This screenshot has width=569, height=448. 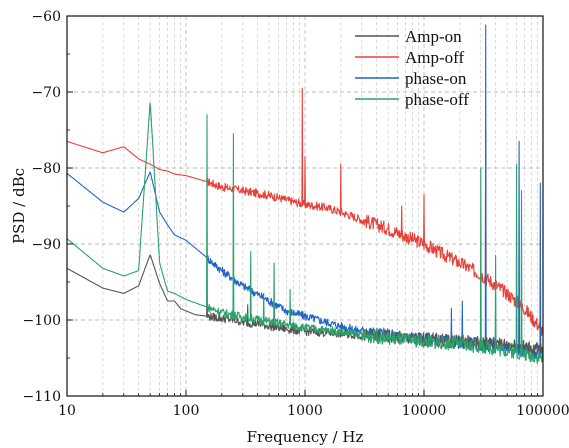 I want to click on y-axis-title: PSD / dBc, so click(x=19, y=206).